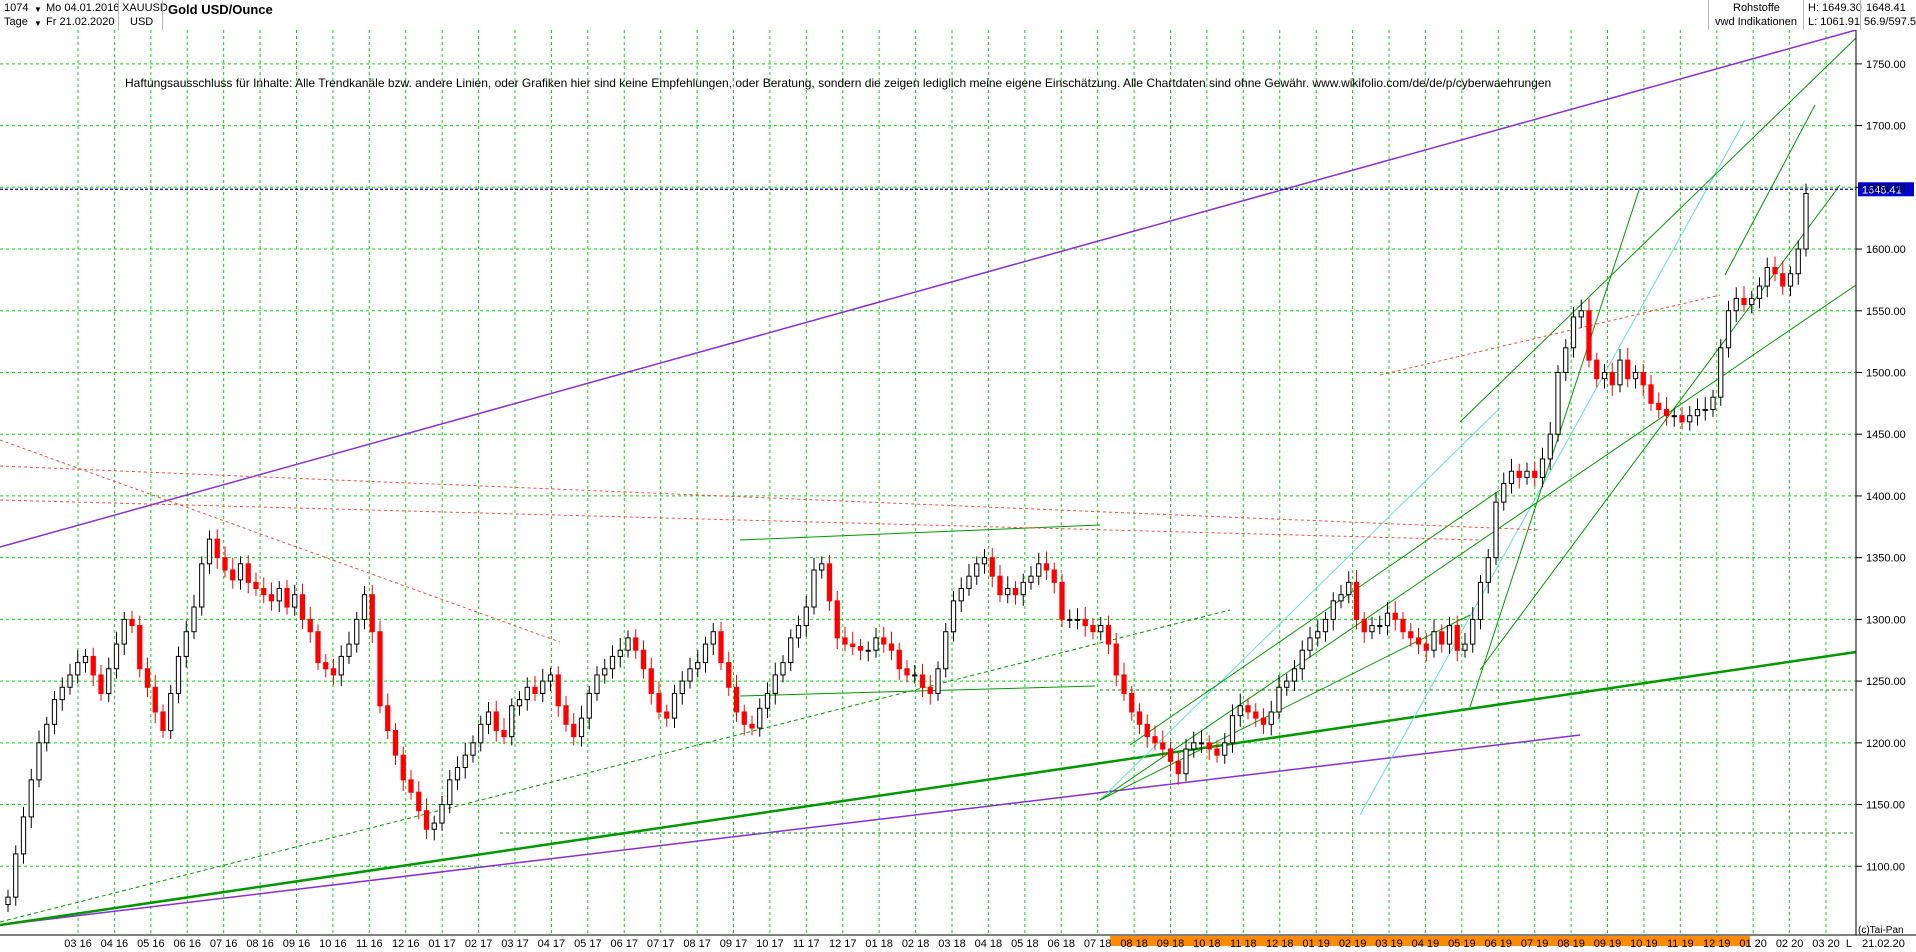  What do you see at coordinates (1881, 930) in the screenshot?
I see `copyright-text: (c)Tai-Pan` at bounding box center [1881, 930].